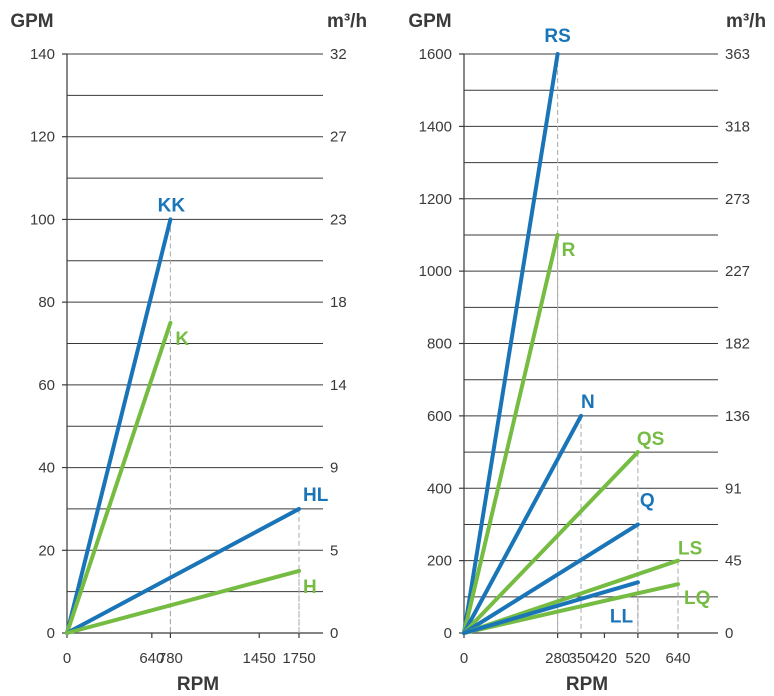 This screenshot has width=774, height=696. I want to click on chart2-right-tick-label: 273, so click(737, 199).